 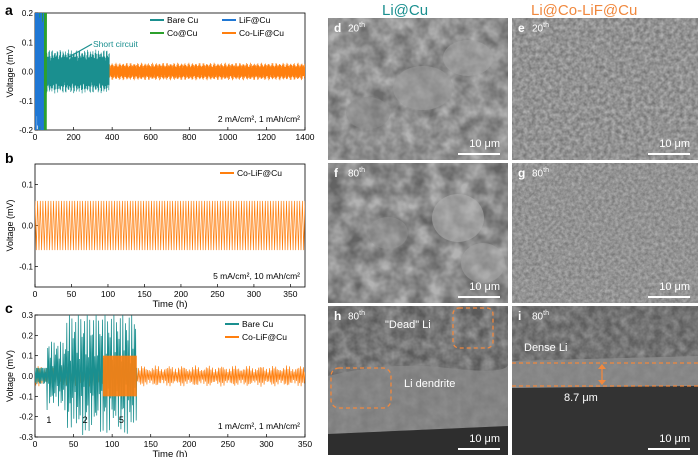 I want to click on sem-texture-f, so click(x=418, y=233).